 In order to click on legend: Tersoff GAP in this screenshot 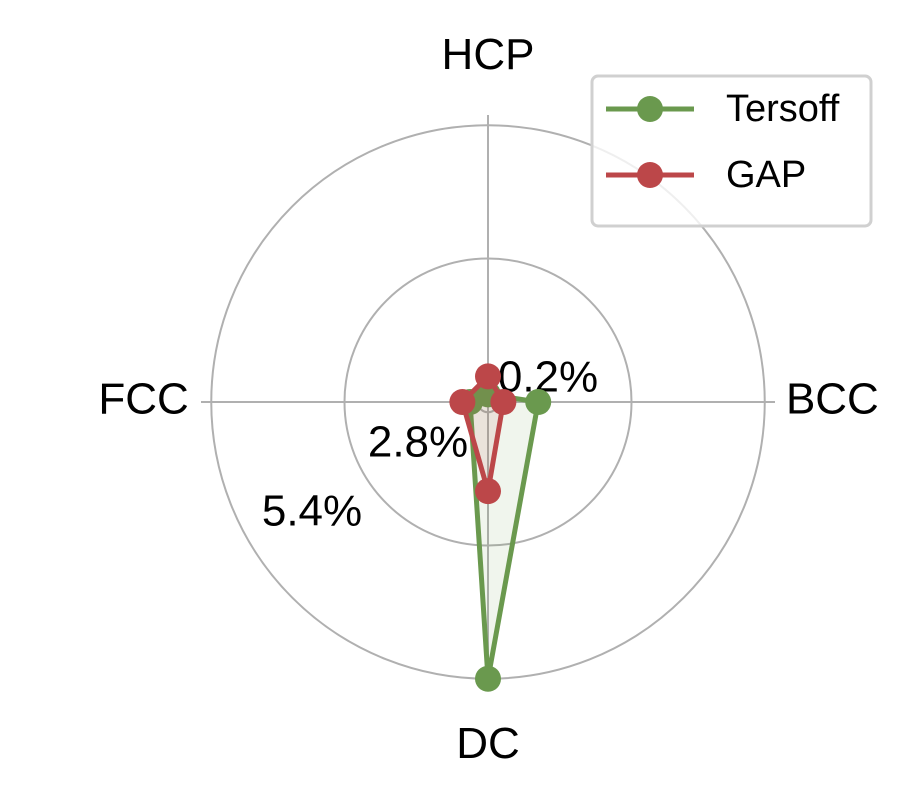, I will do `click(731, 151)`.